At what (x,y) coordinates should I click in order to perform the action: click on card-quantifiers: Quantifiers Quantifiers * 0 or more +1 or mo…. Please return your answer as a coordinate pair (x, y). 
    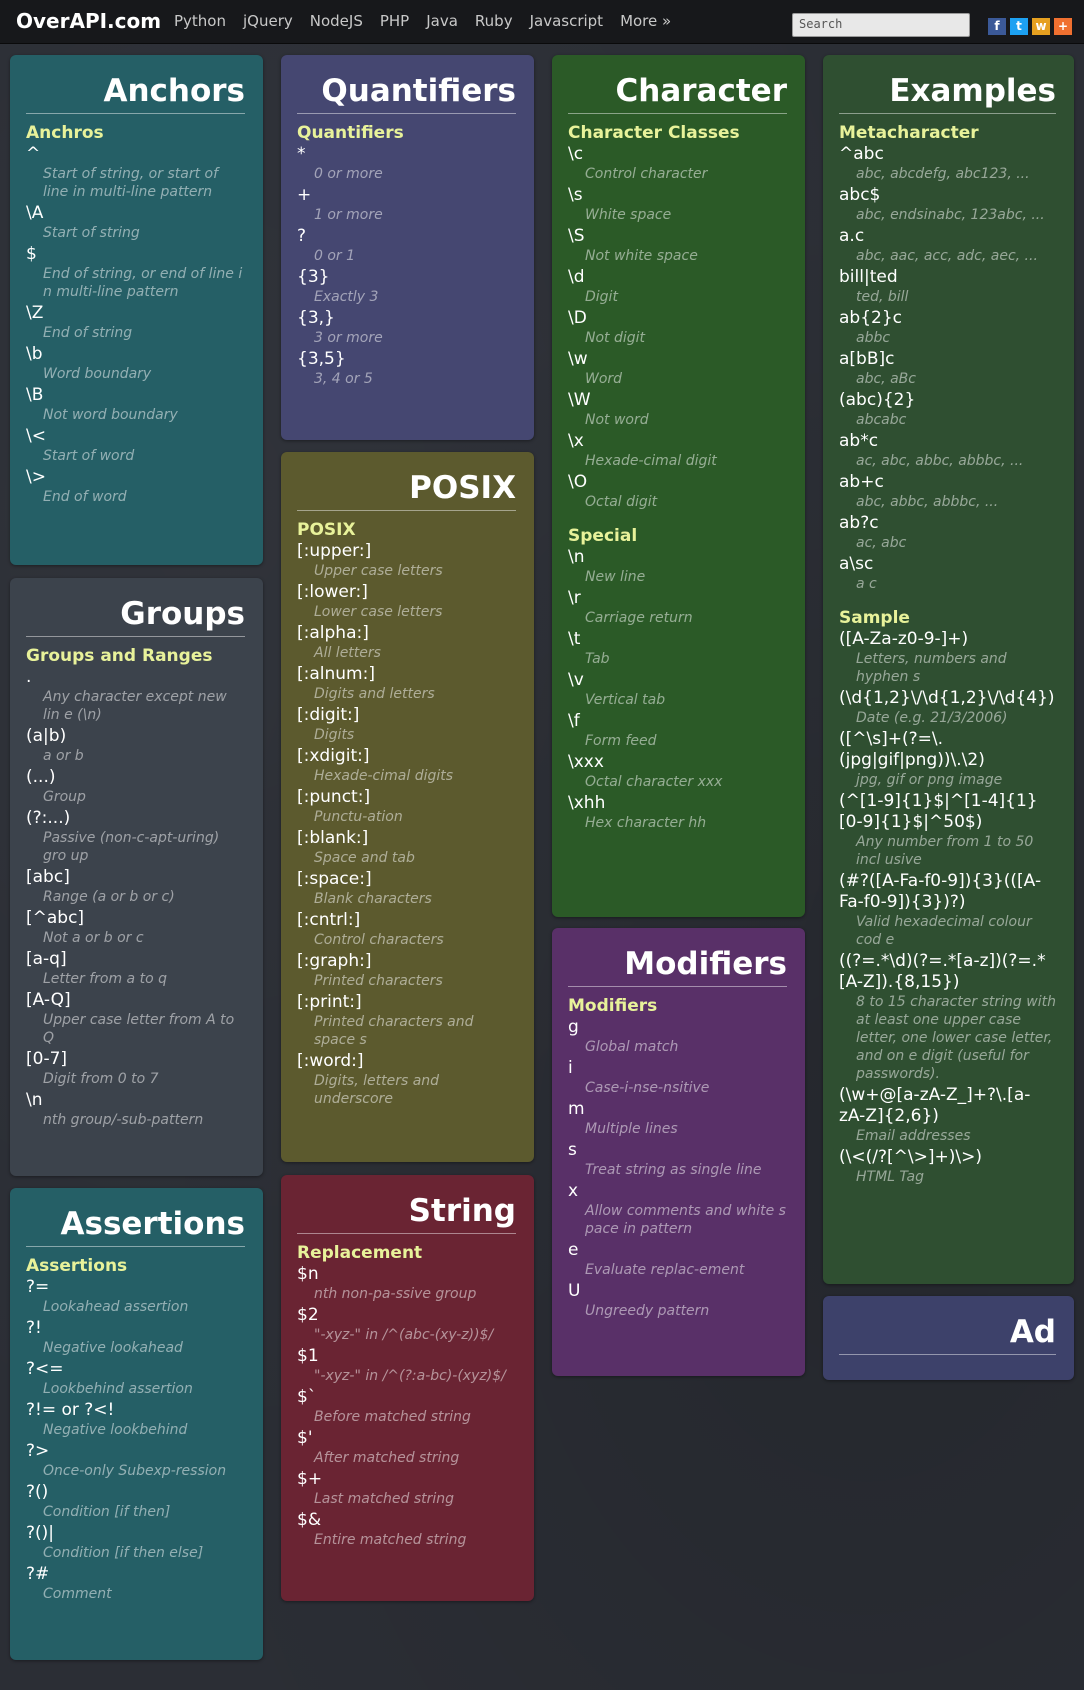
    Looking at the image, I should click on (407, 247).